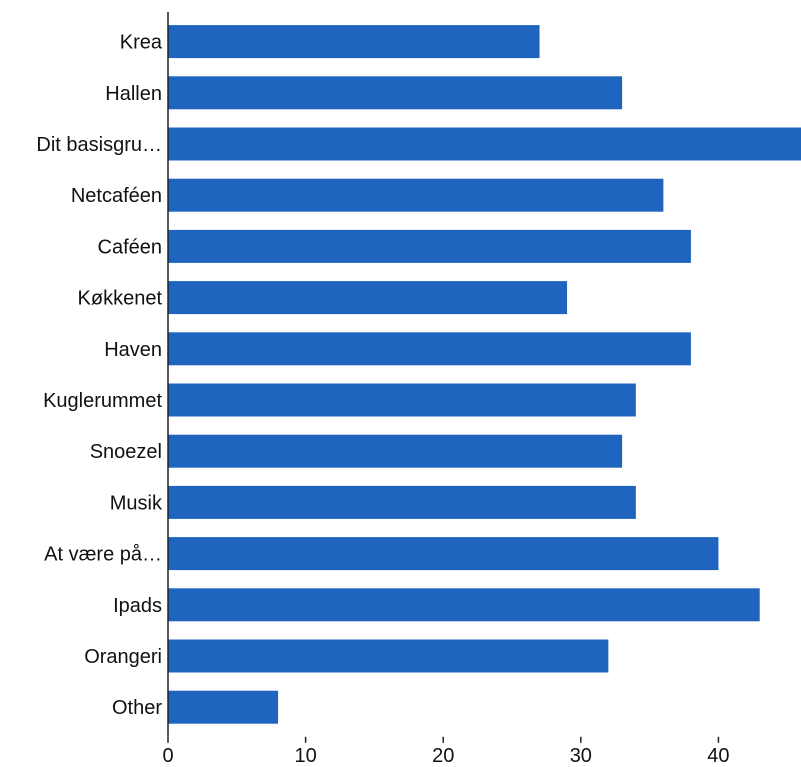 Image resolution: width=801 pixels, height=767 pixels. I want to click on x-tick-label-4: 40, so click(718, 756).